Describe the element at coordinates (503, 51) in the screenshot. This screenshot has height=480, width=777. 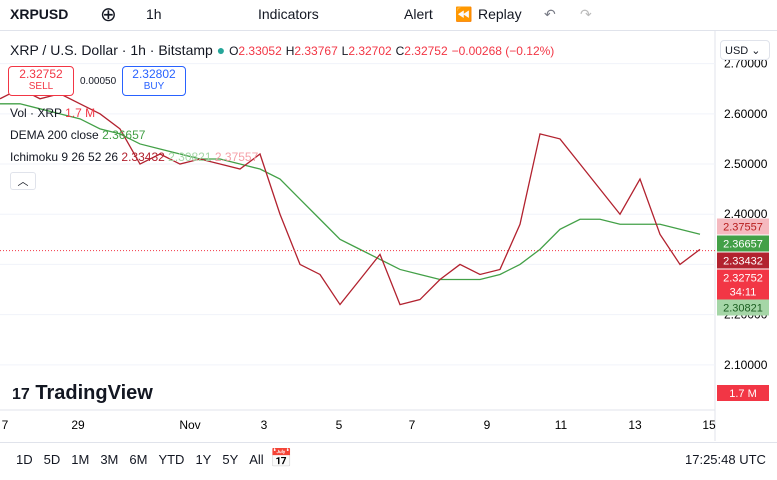
I see `change: −0.00268 (−0.12%)` at that location.